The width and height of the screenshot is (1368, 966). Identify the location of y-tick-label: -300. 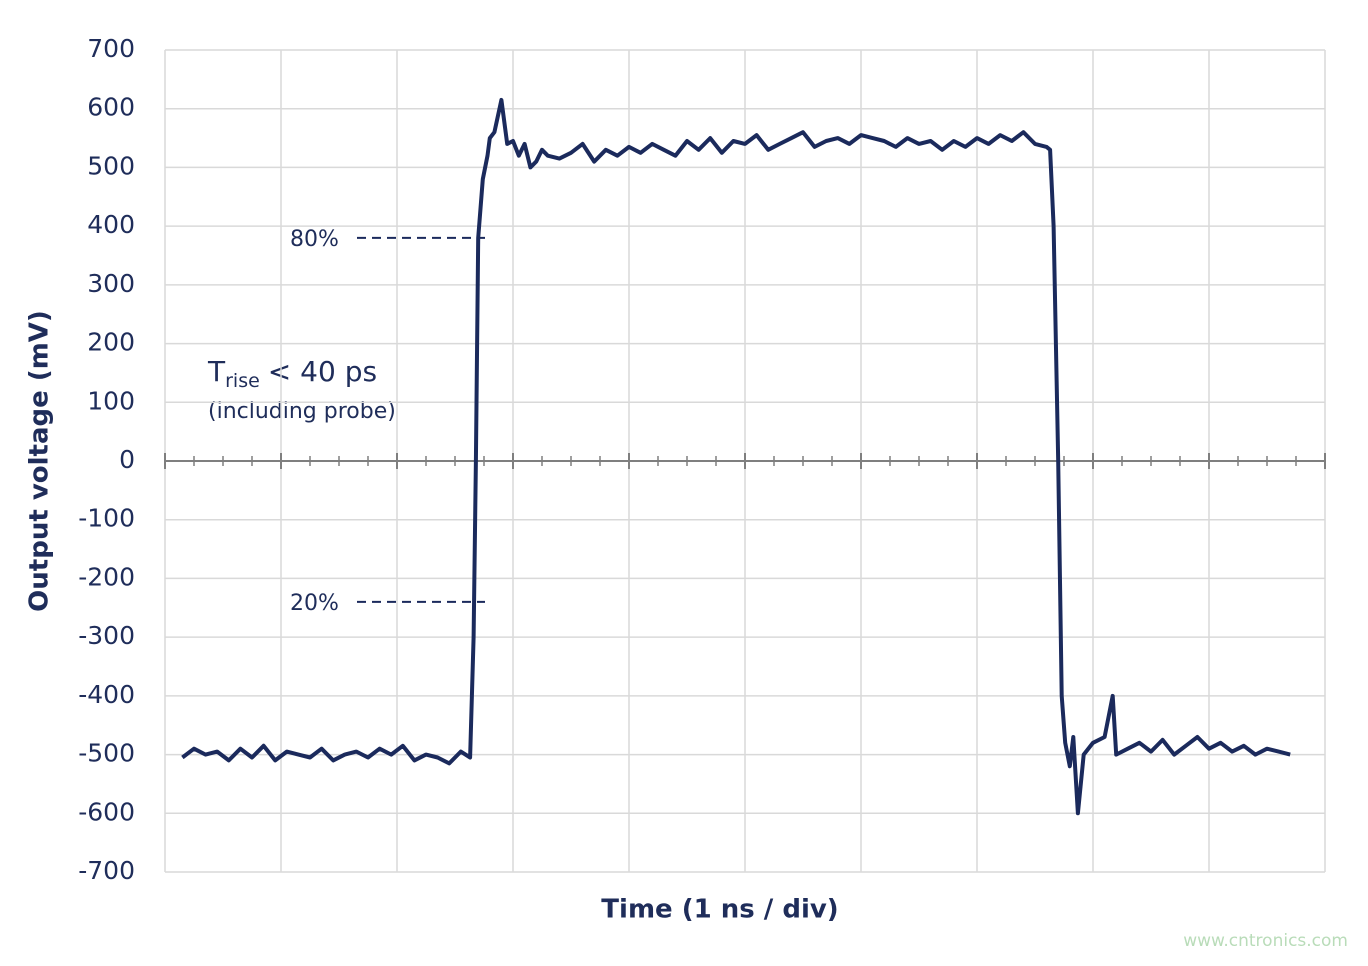
(106, 635).